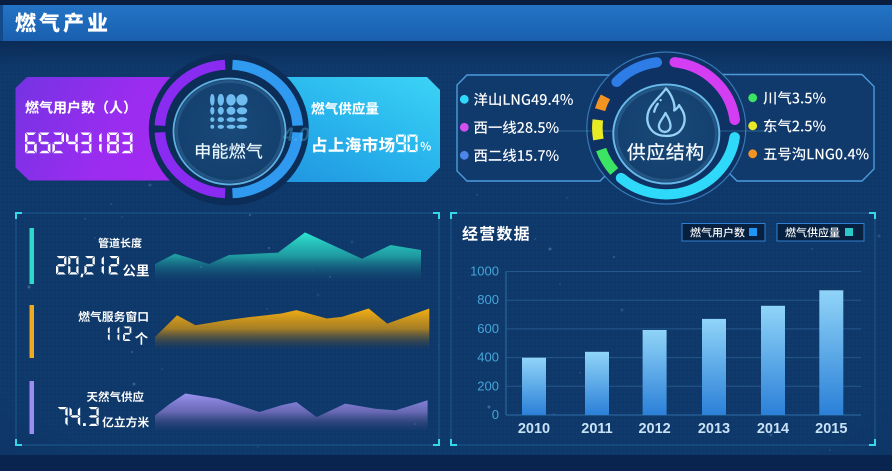 This screenshot has width=892, height=471. Describe the element at coordinates (714, 429) in the screenshot. I see `svg-text: 2013` at that location.